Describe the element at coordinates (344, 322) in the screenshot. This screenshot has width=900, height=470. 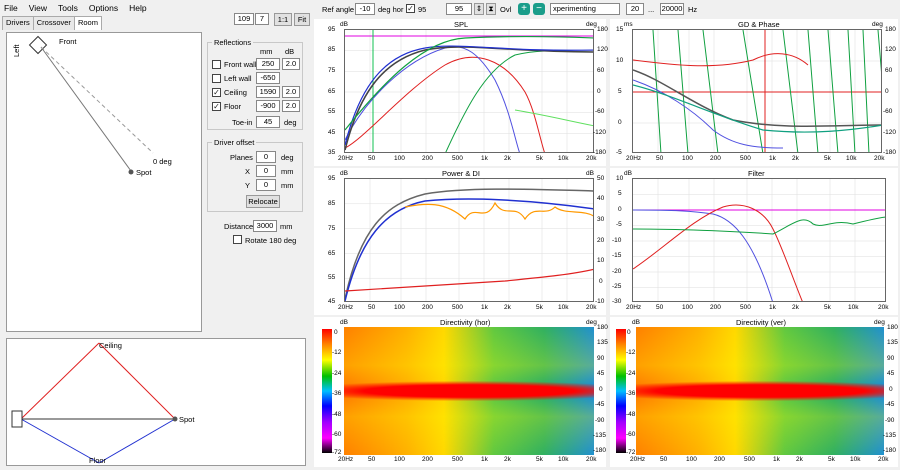
I see `dir-hor-unit-left: dB` at that location.